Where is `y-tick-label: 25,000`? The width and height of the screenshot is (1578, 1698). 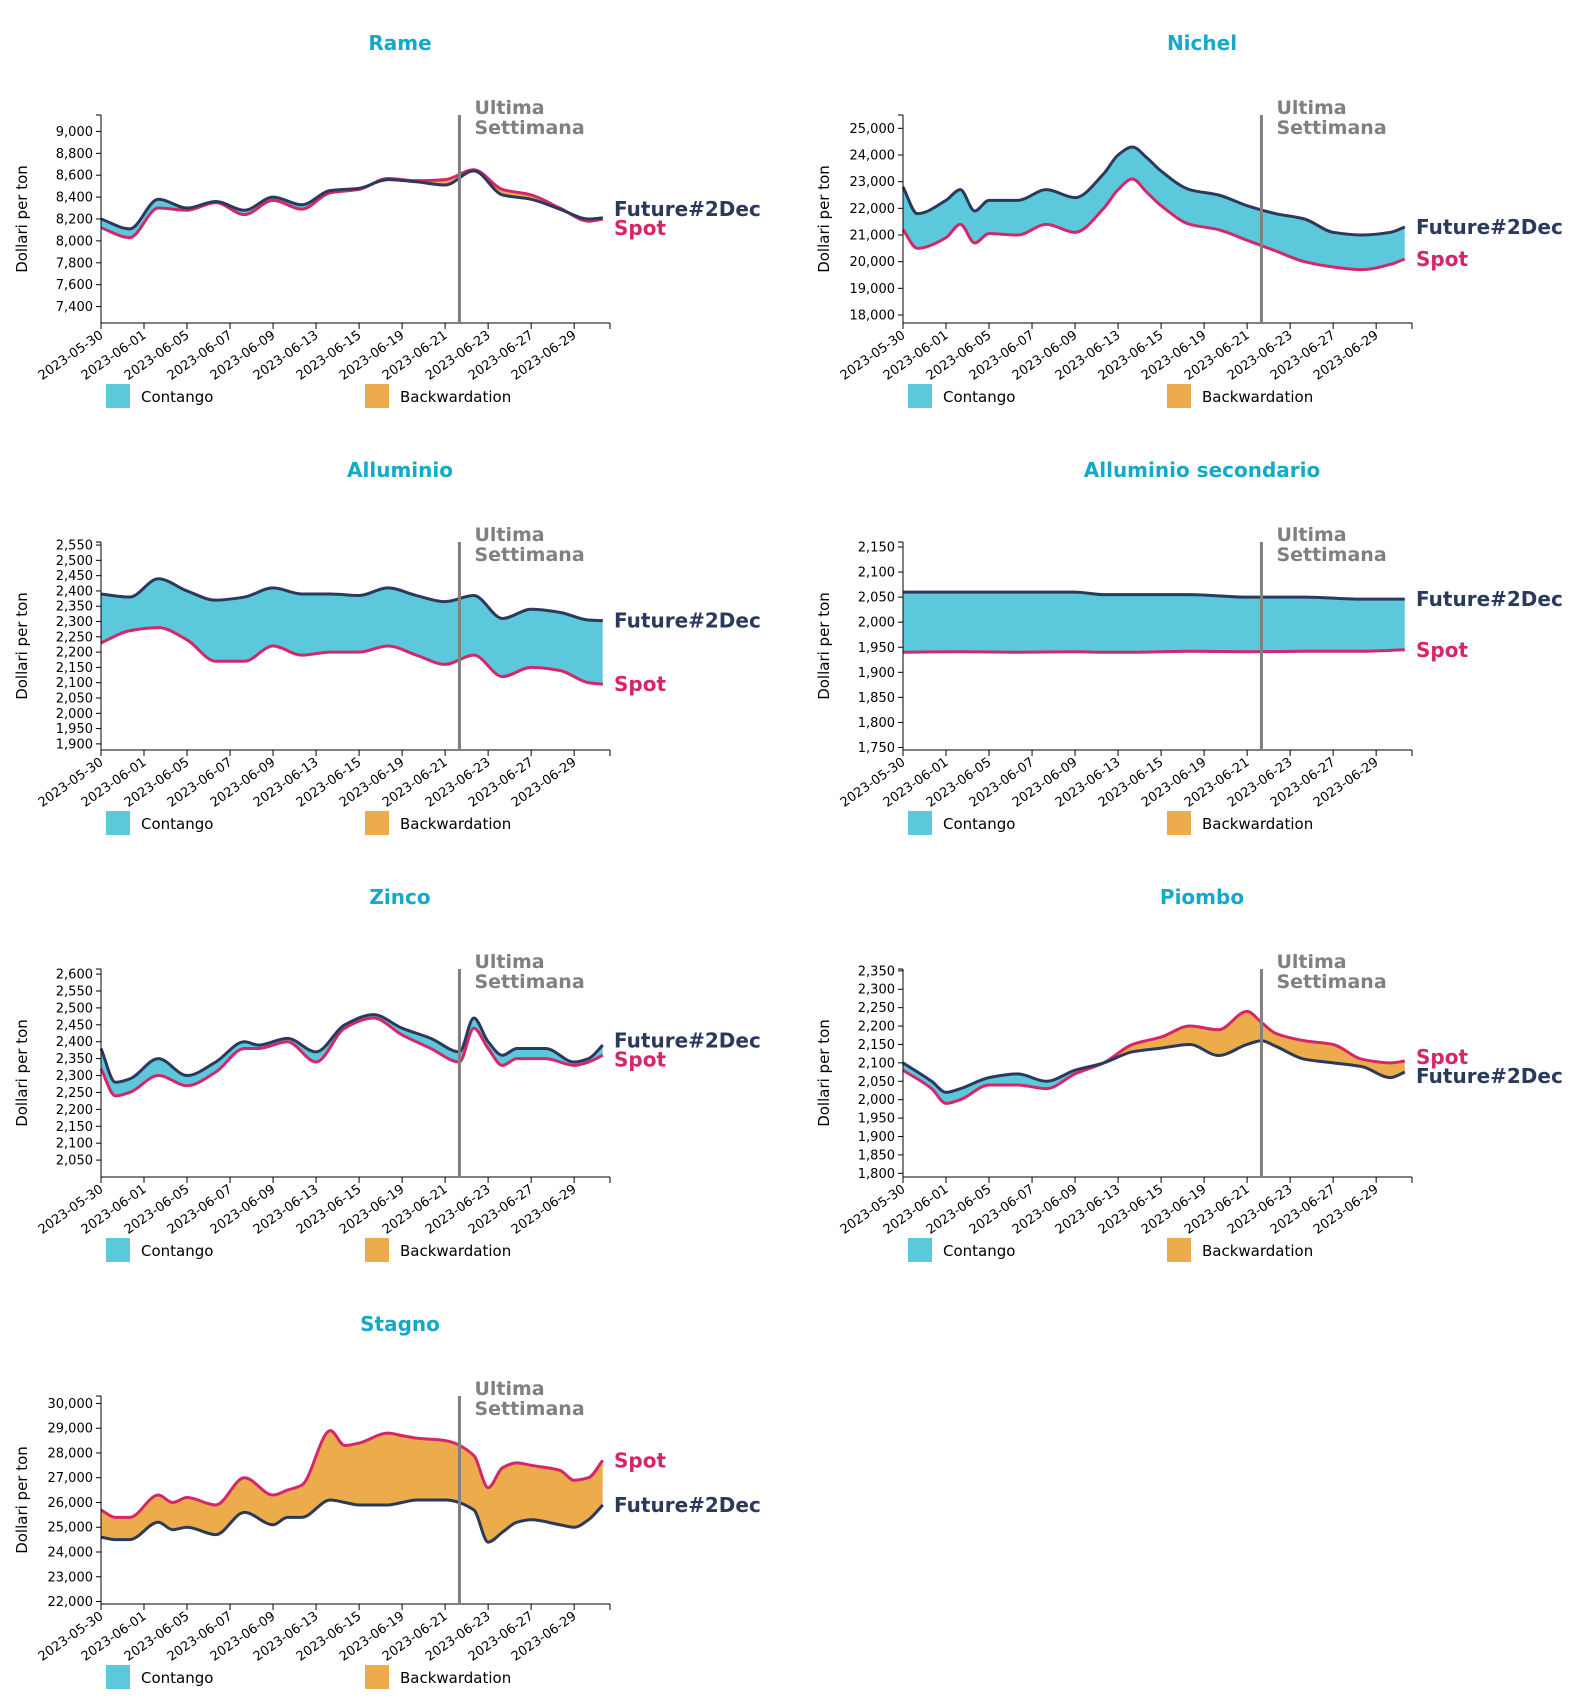 y-tick-label: 25,000 is located at coordinates (873, 129).